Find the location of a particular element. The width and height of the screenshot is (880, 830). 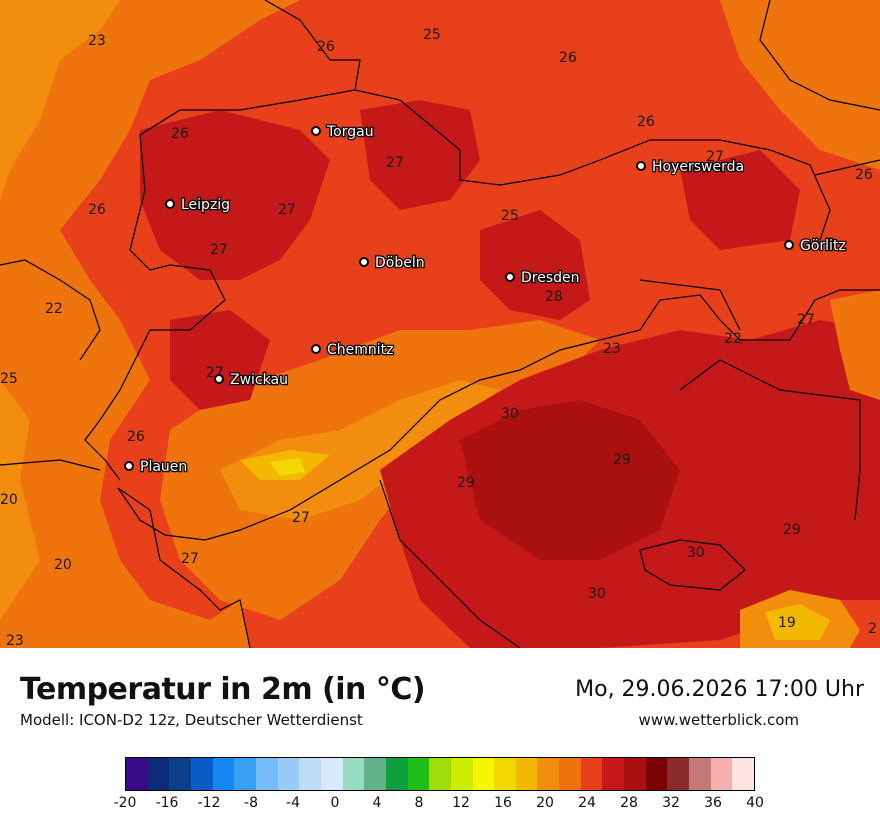

color-legend is located at coordinates (440, 774).